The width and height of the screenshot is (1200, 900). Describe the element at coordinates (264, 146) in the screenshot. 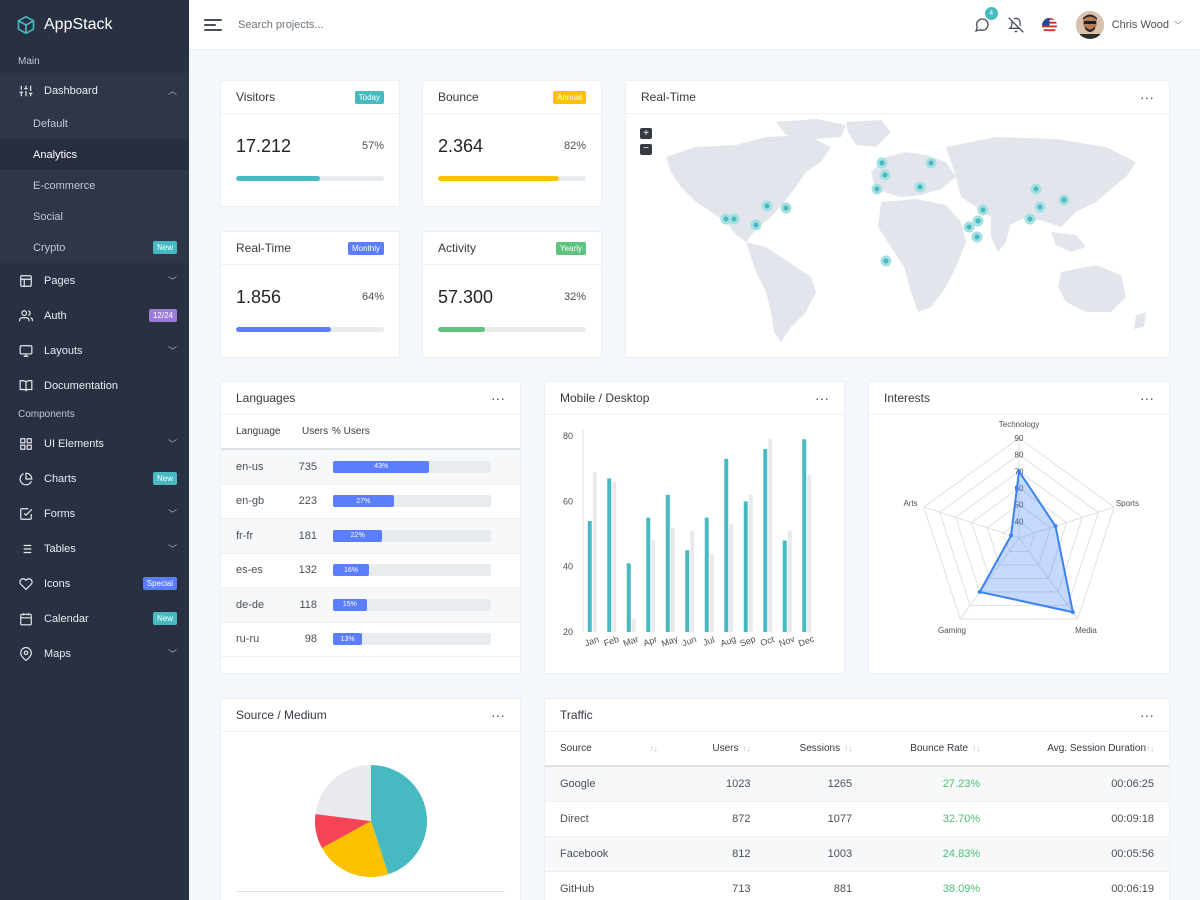

I see `stat-value: 17.212` at that location.